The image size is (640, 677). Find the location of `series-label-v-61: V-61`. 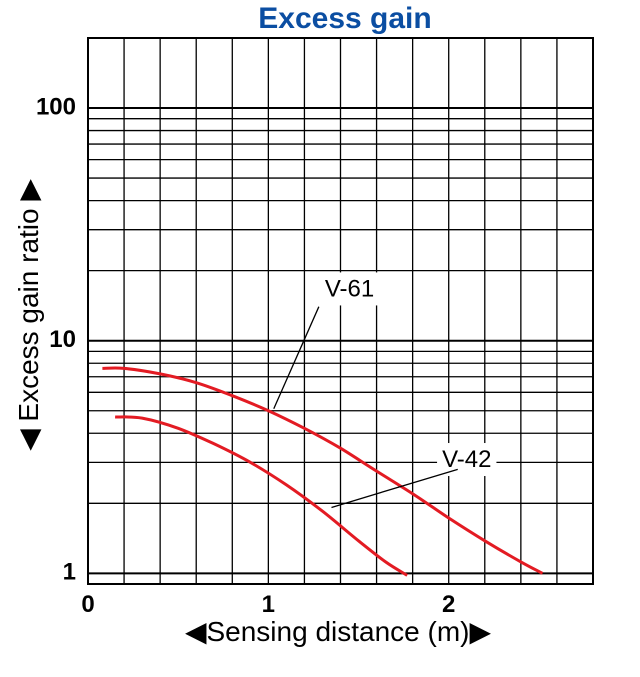

series-label-v-61: V-61 is located at coordinates (349, 288).